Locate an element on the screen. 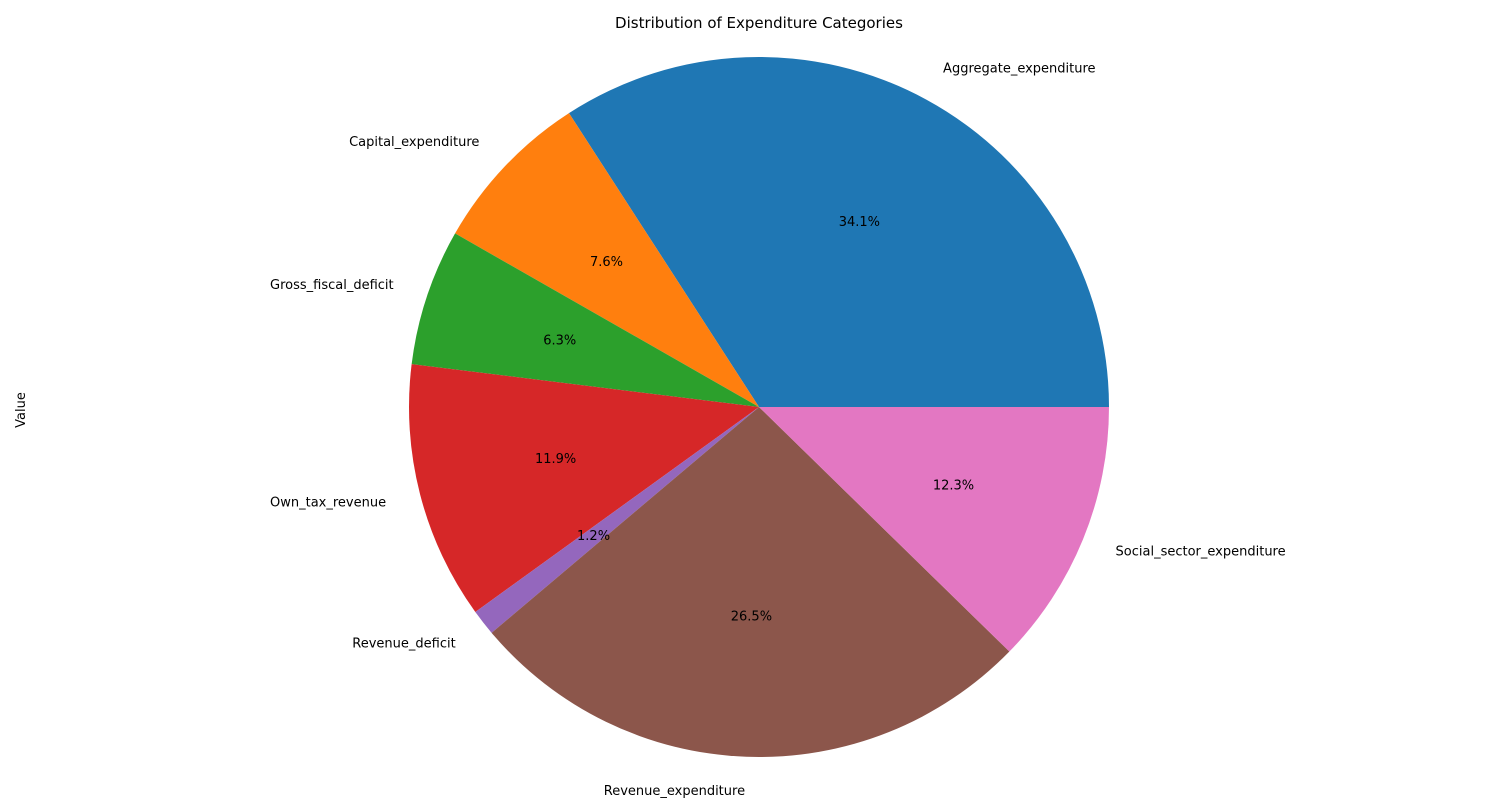  pie-category-label-aggregate-expenditure: Aggregate_expenditure is located at coordinates (1019, 68).